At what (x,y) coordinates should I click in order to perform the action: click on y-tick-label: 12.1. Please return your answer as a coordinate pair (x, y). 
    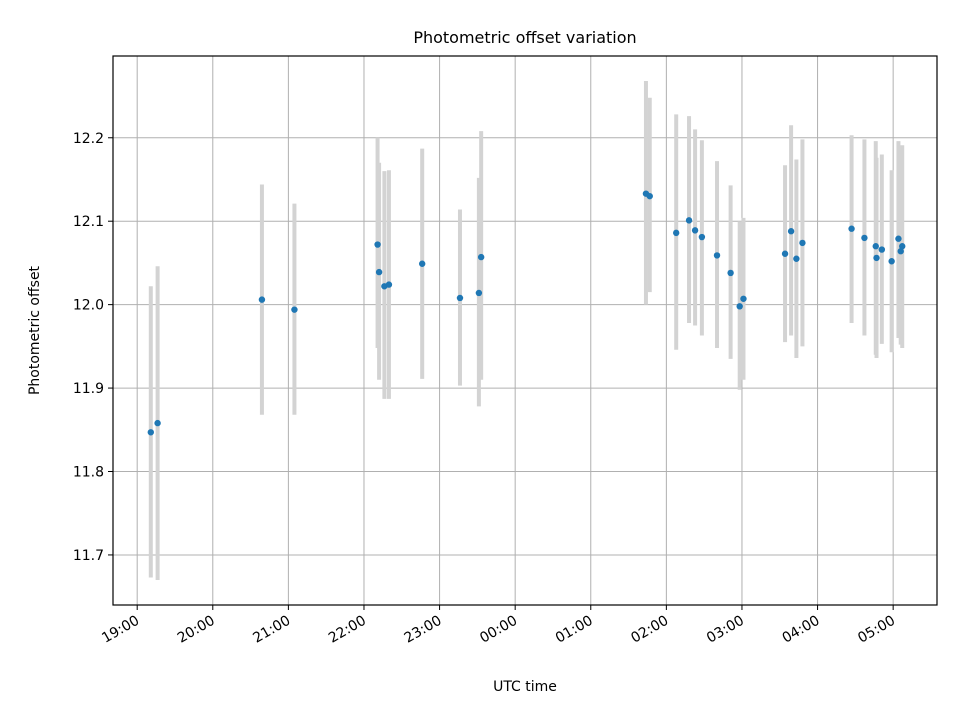
    Looking at the image, I should click on (88, 222).